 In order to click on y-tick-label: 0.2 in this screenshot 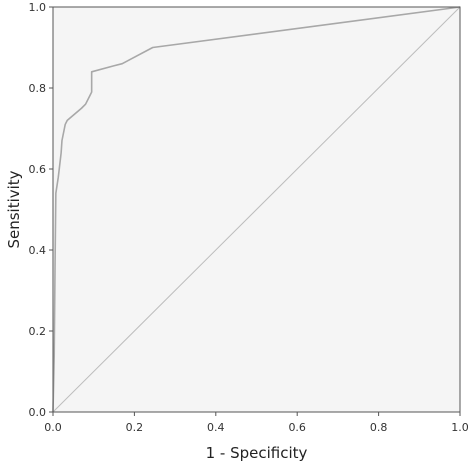, I will do `click(38, 331)`.